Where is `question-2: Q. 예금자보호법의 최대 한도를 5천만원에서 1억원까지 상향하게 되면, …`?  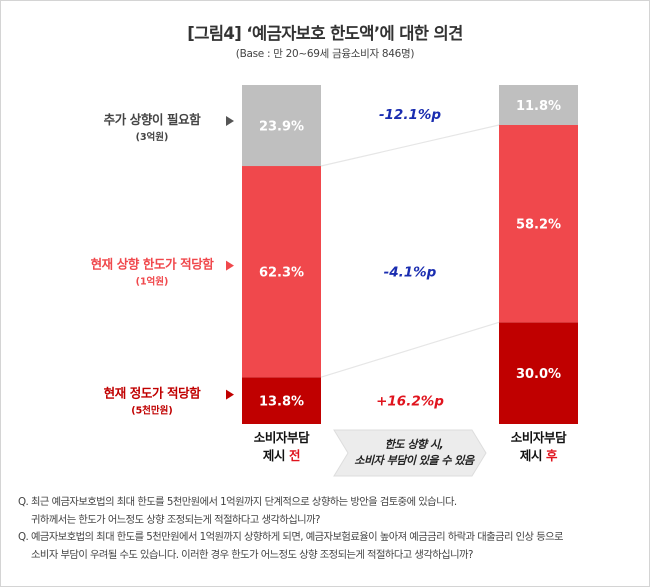 question-2: Q. 예금자보호법의 최대 한도를 5천만원에서 1억원까지 상향하게 되면, … is located at coordinates (330, 546).